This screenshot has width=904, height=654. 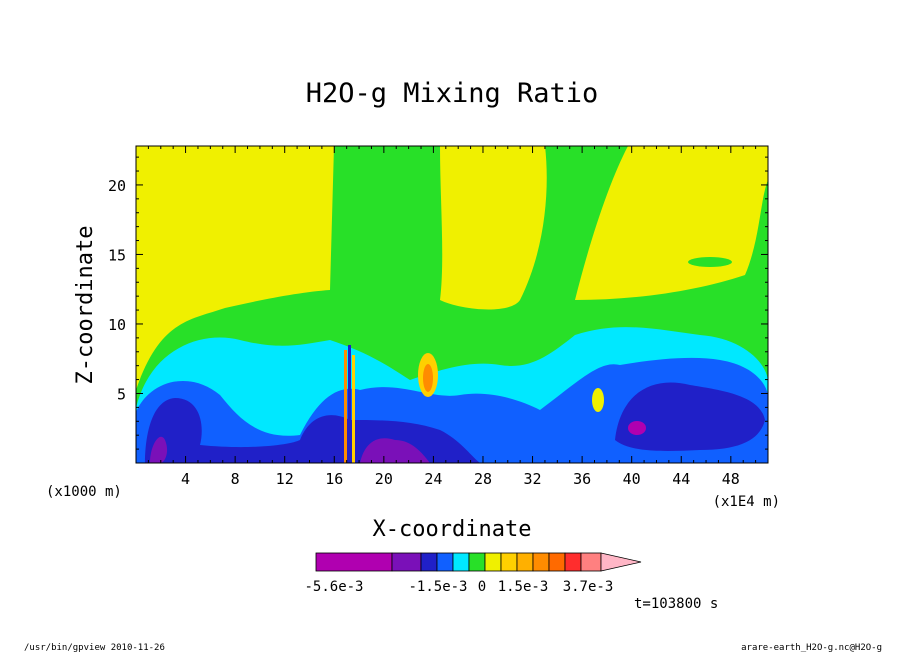 I want to click on x-tick-label: 24, so click(x=433, y=479).